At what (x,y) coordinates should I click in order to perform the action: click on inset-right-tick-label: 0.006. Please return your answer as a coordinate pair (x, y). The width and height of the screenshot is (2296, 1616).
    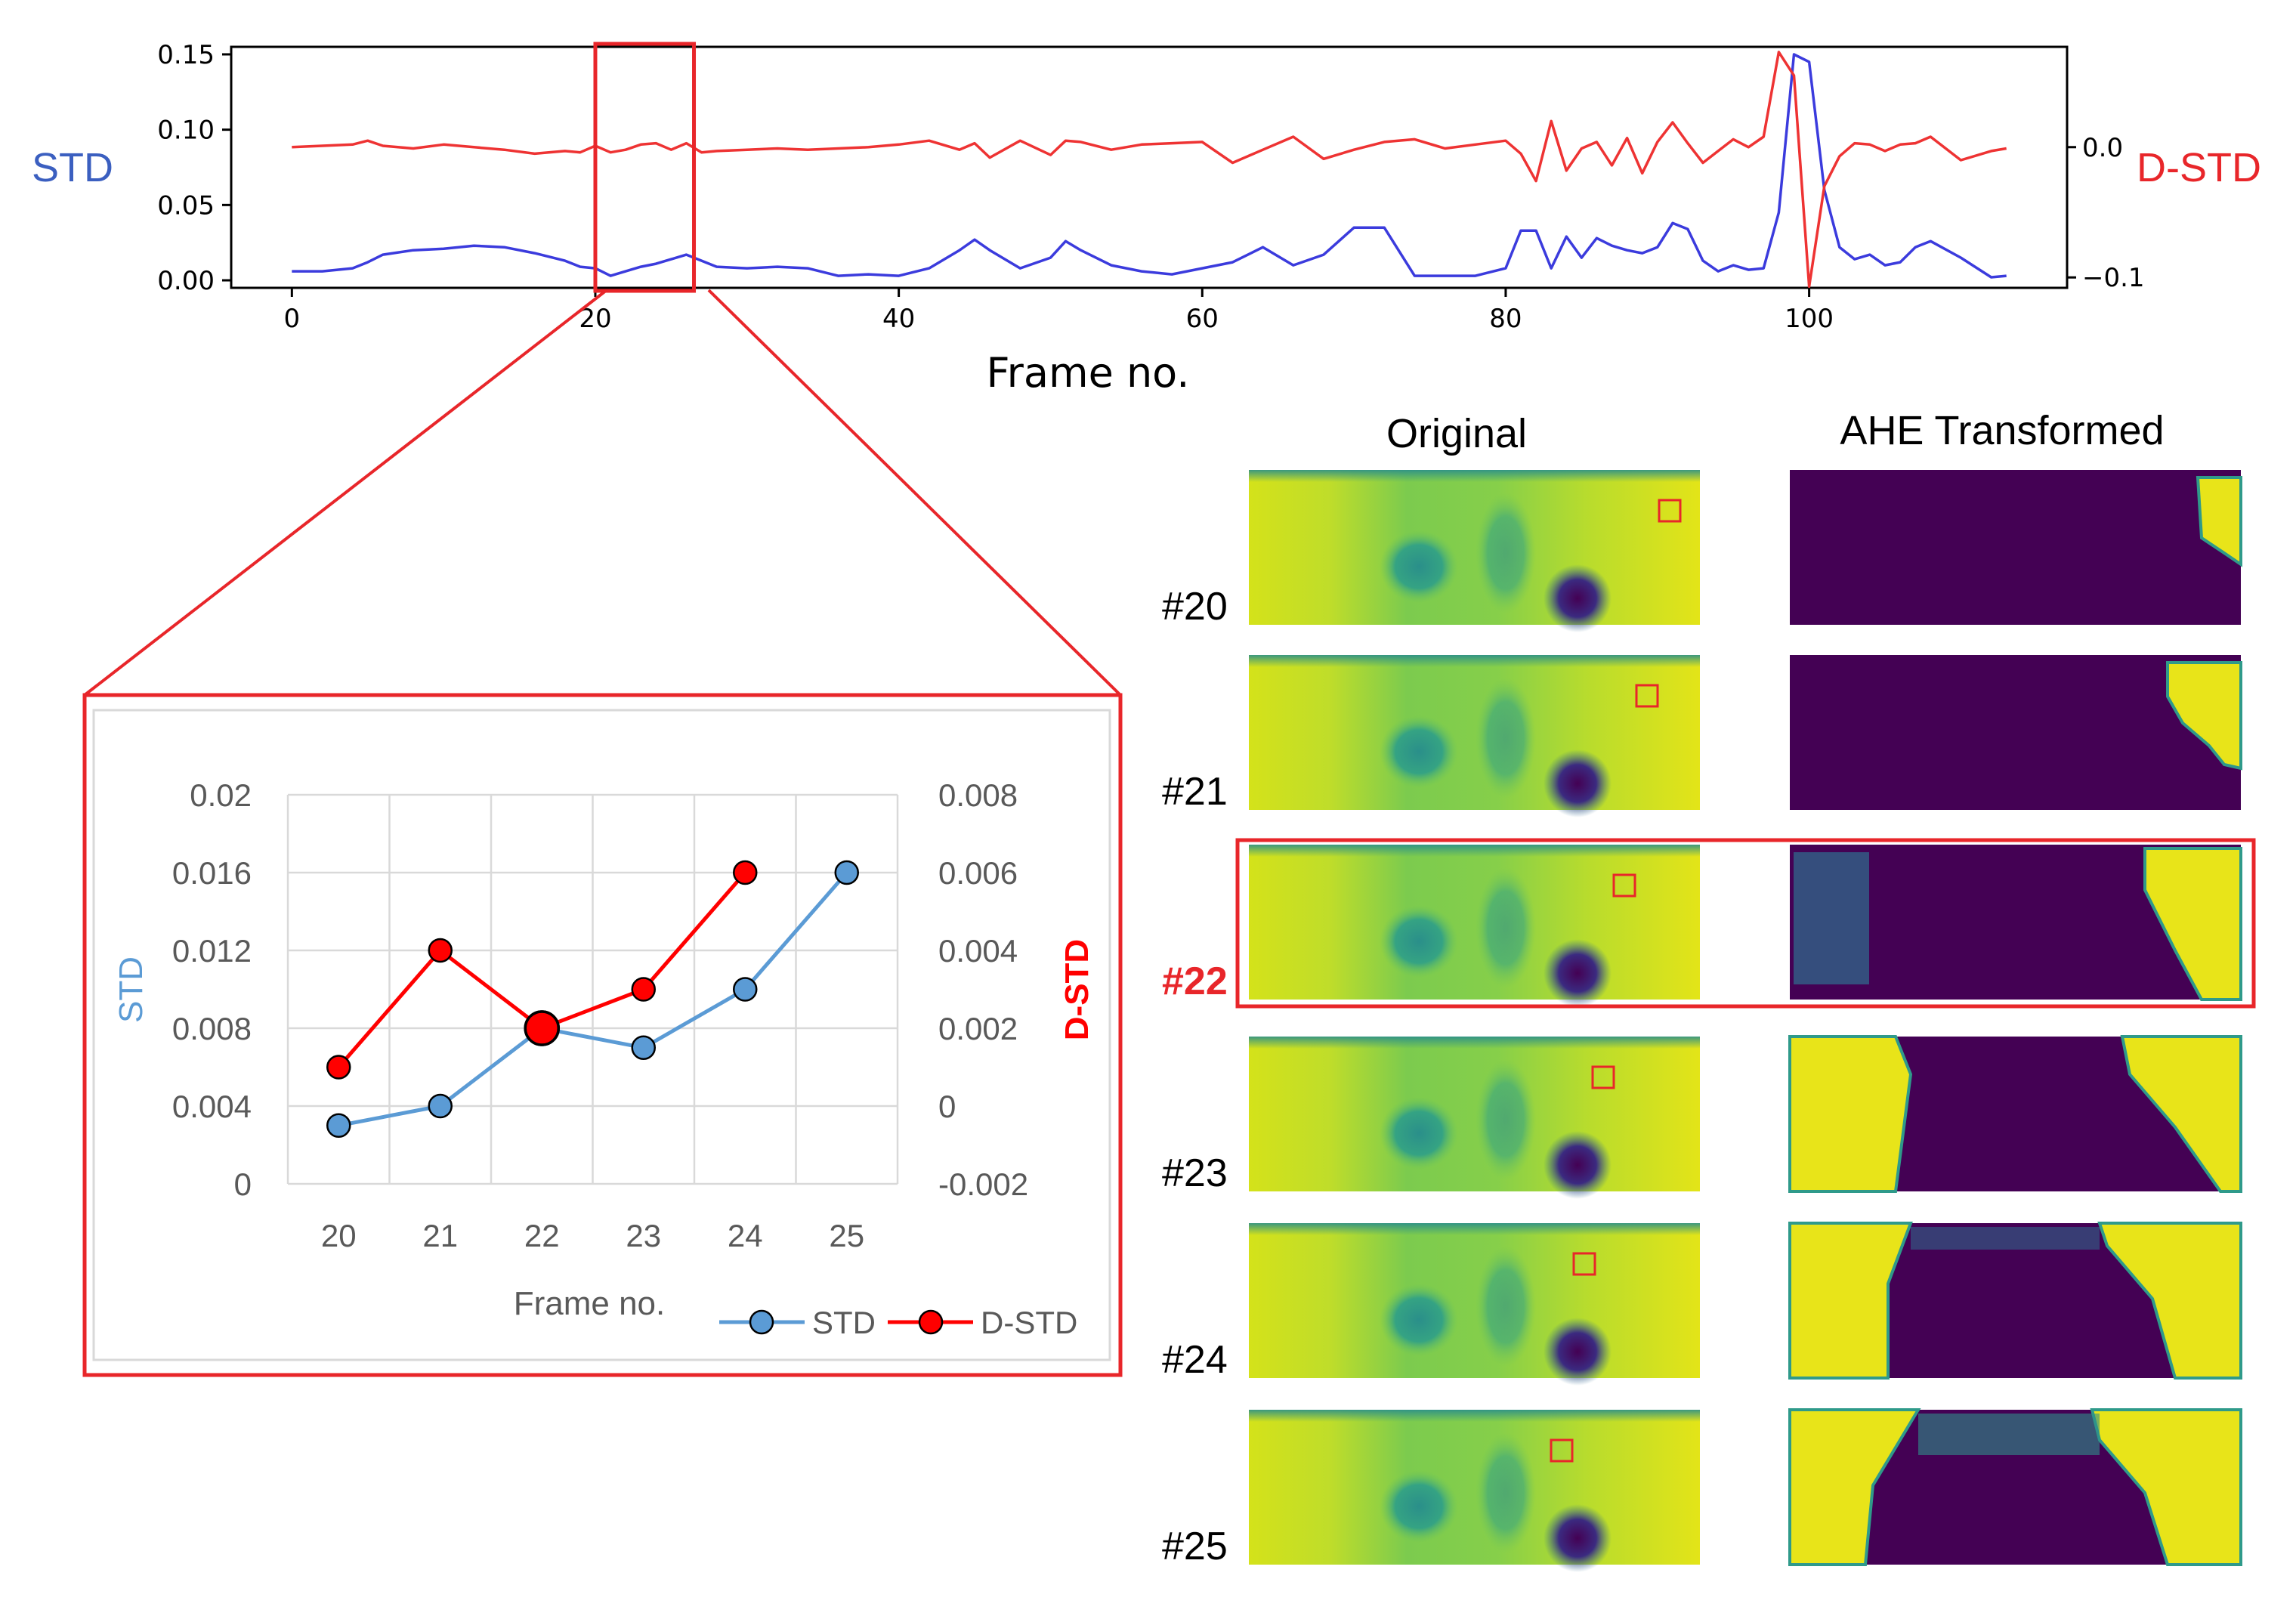
    Looking at the image, I should click on (978, 873).